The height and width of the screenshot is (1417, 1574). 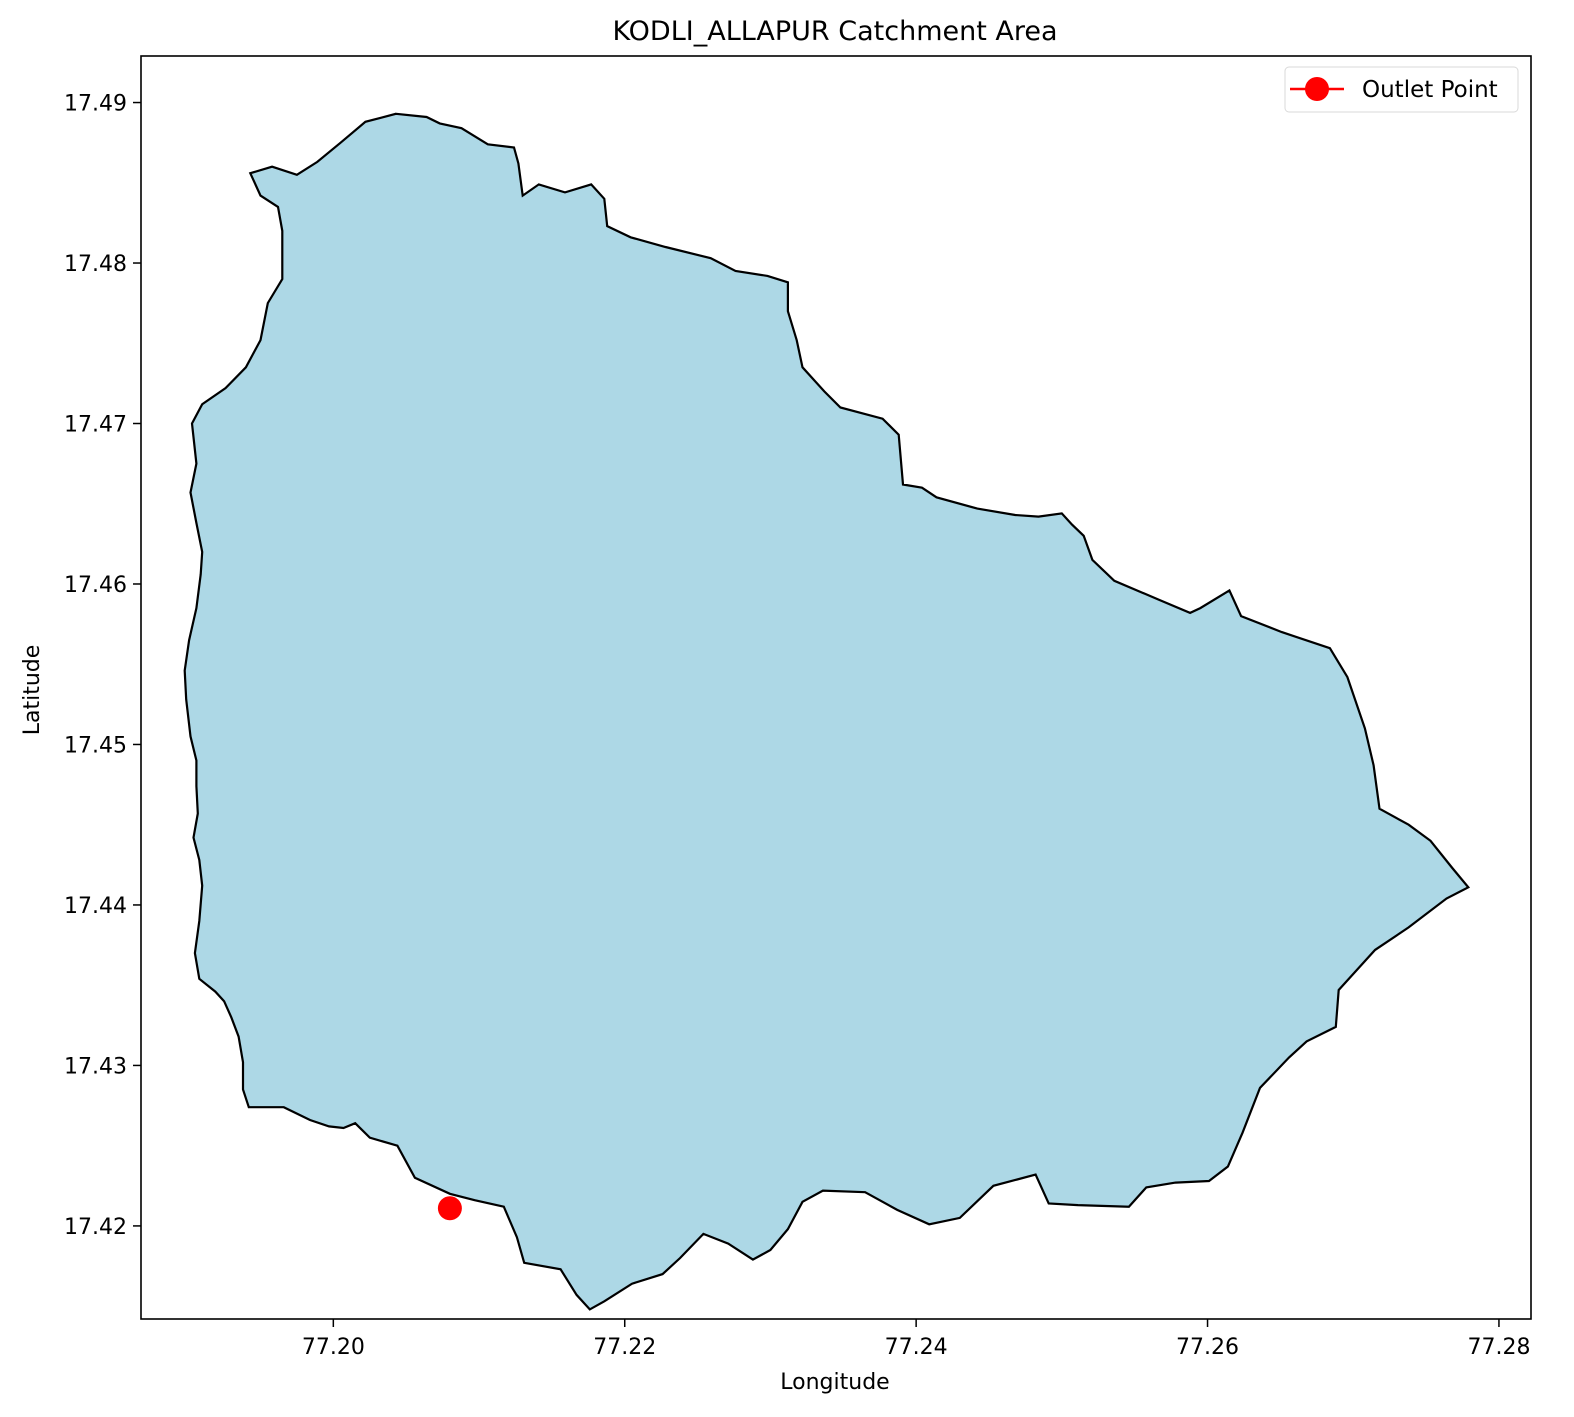 I want to click on y-tick-label: 17.43, so click(x=95, y=1066).